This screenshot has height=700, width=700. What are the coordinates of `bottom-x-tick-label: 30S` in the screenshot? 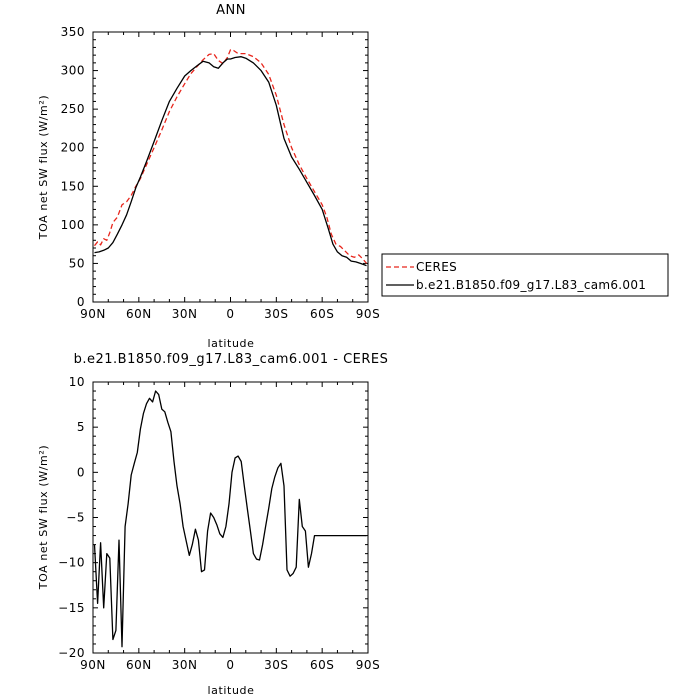 It's located at (276, 665).